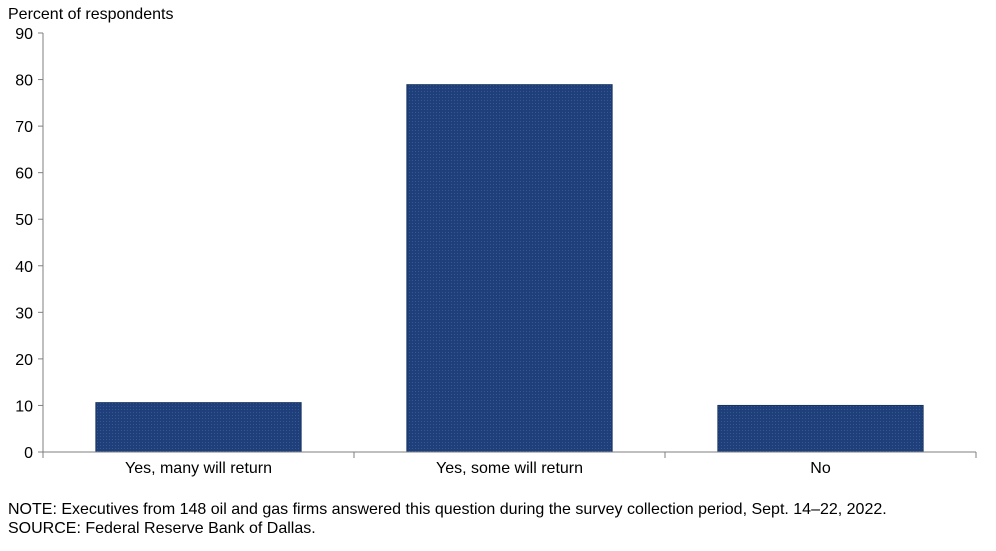 The height and width of the screenshot is (551, 996). I want to click on y-tick-label: 0, so click(28, 453).